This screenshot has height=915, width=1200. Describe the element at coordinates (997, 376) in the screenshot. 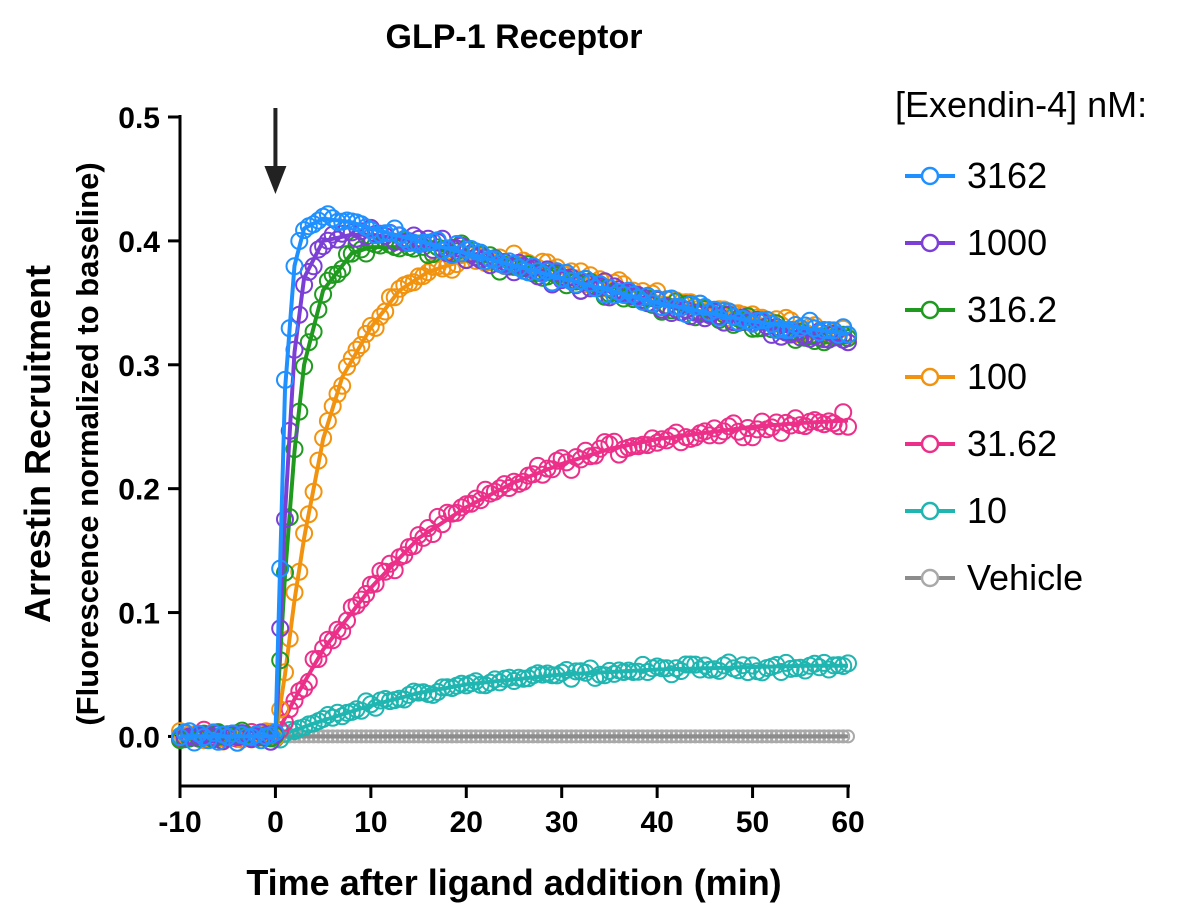

I see `legend-label: 100` at that location.